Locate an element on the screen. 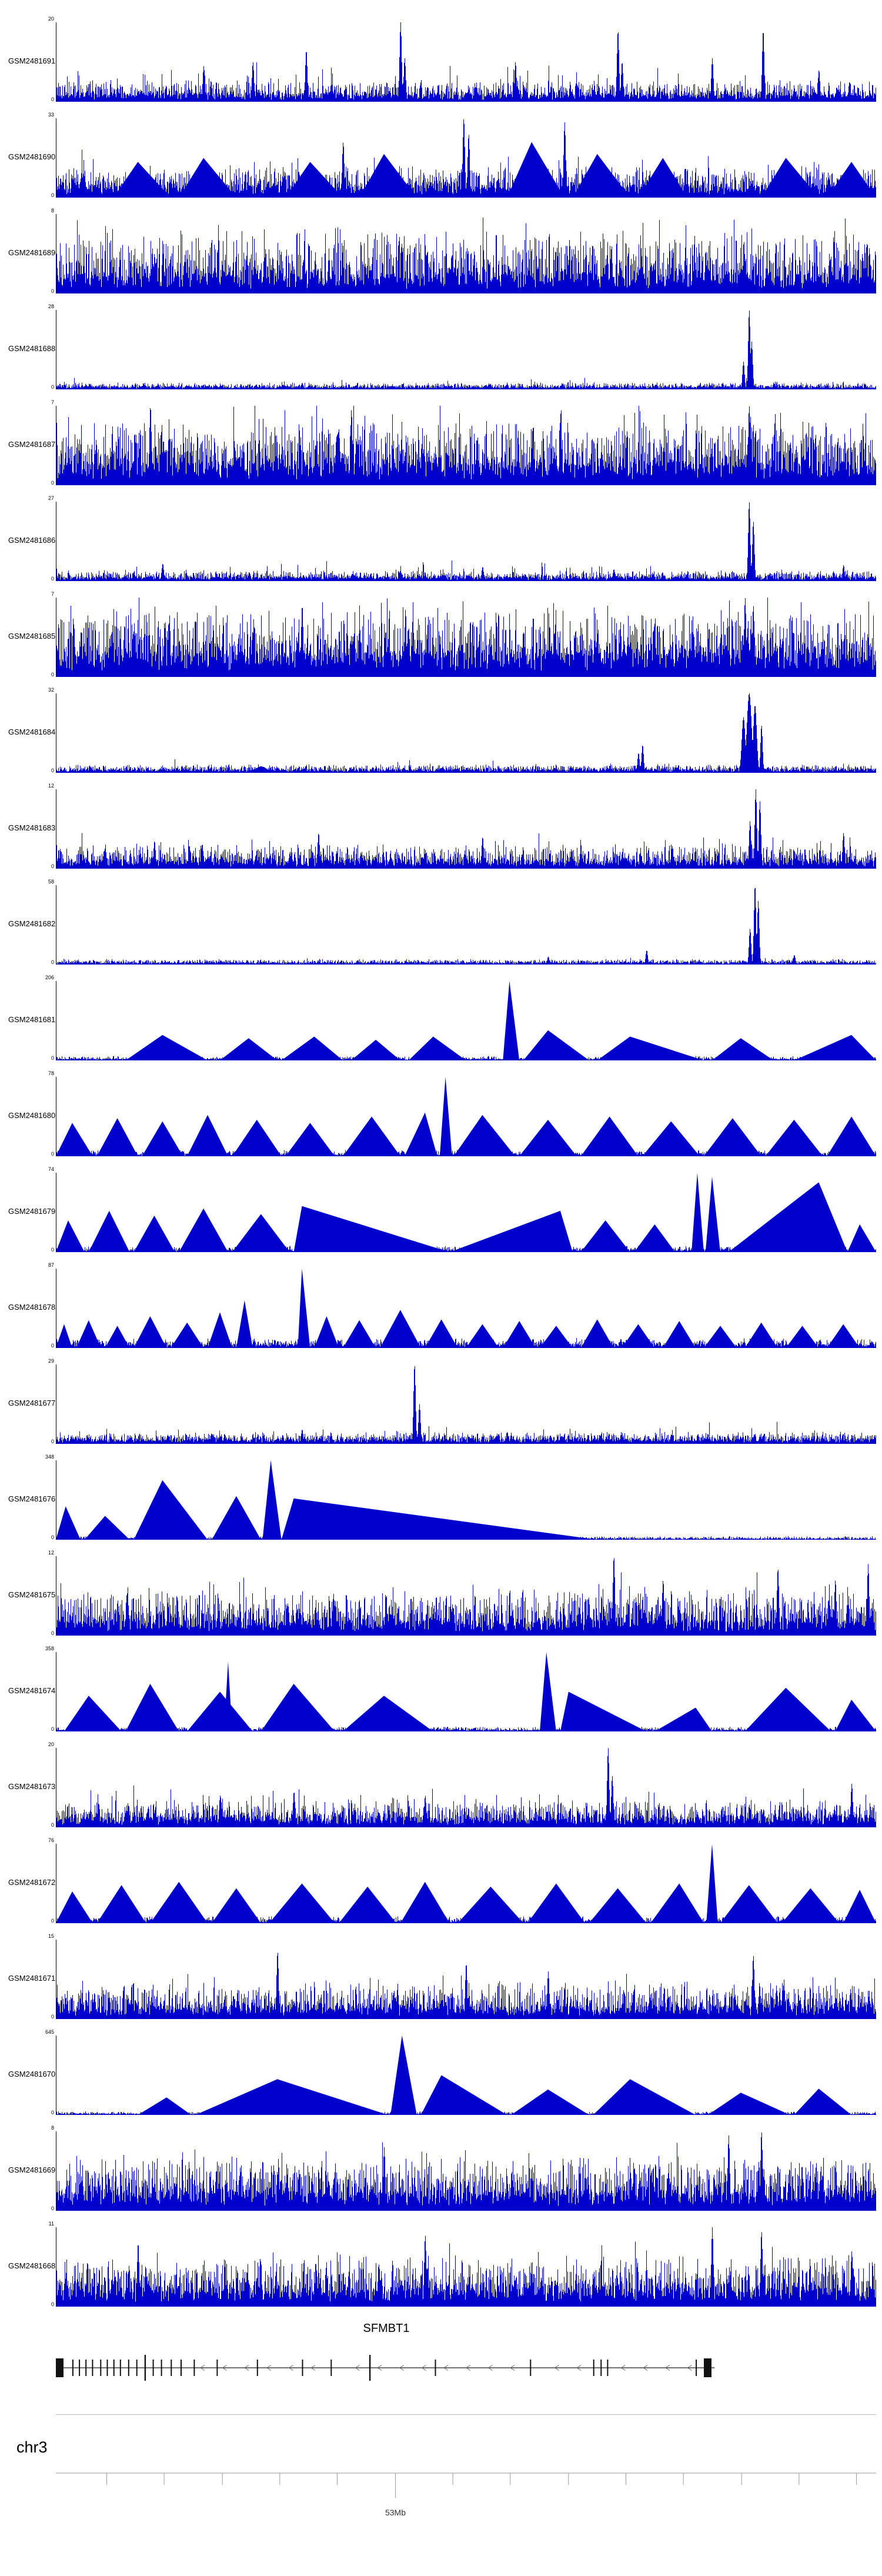 Image resolution: width=882 pixels, height=2576 pixels. track-slot-GSM2481674: GSM2481674 358 0 is located at coordinates (441, 1689).